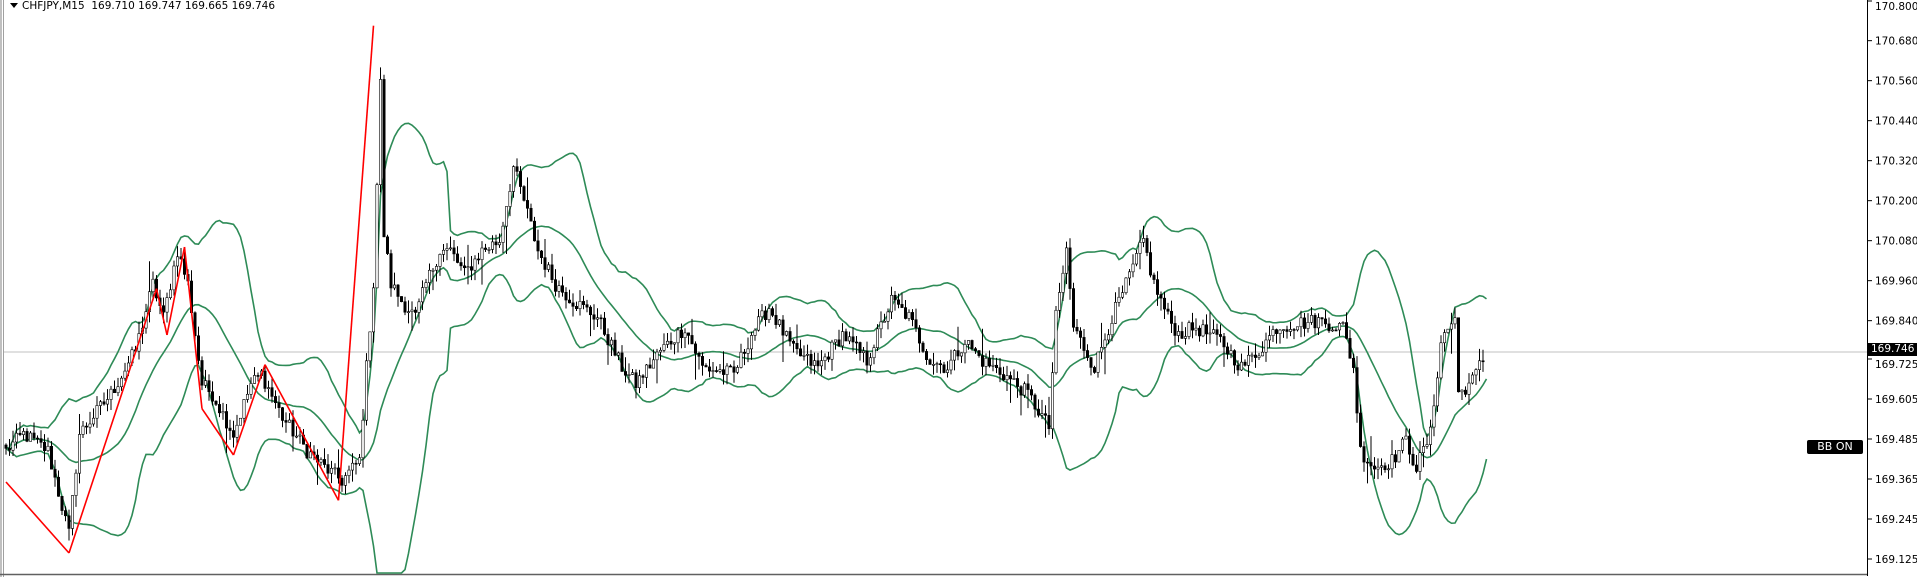 This screenshot has width=1917, height=577. What do you see at coordinates (14, 5) in the screenshot?
I see `dropdown-triangle-icon` at bounding box center [14, 5].